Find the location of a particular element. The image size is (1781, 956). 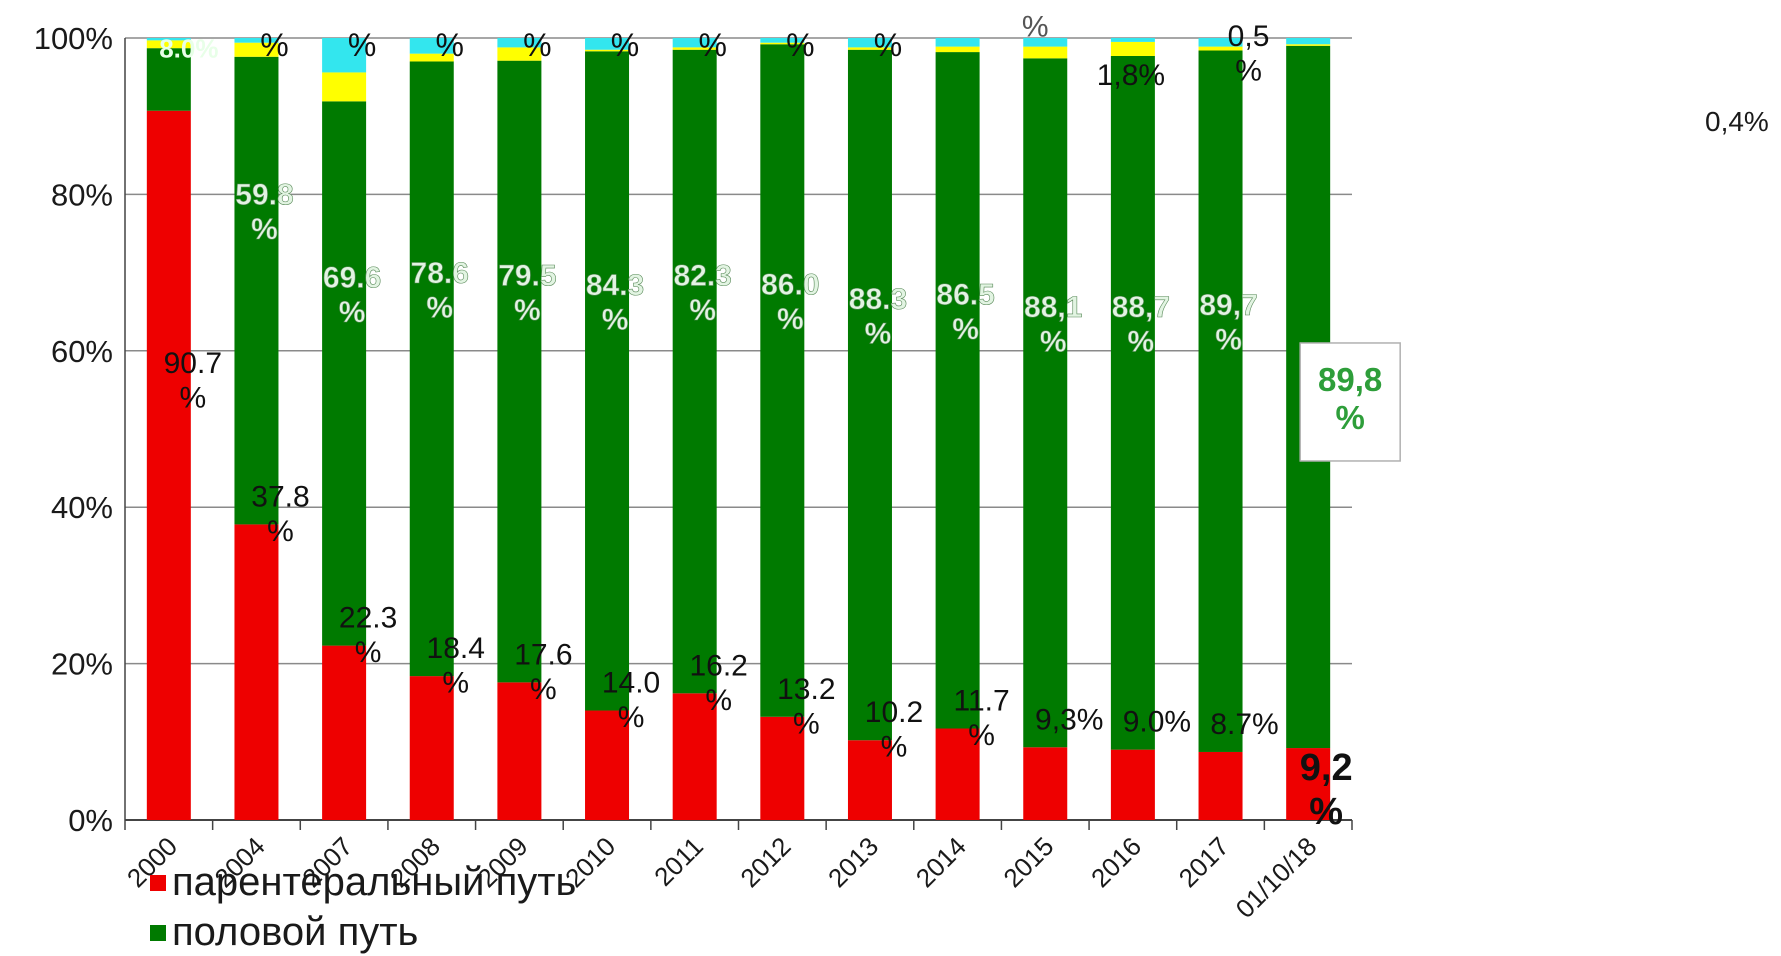

data-label-sexual: 86.0% is located at coordinates (790, 302).